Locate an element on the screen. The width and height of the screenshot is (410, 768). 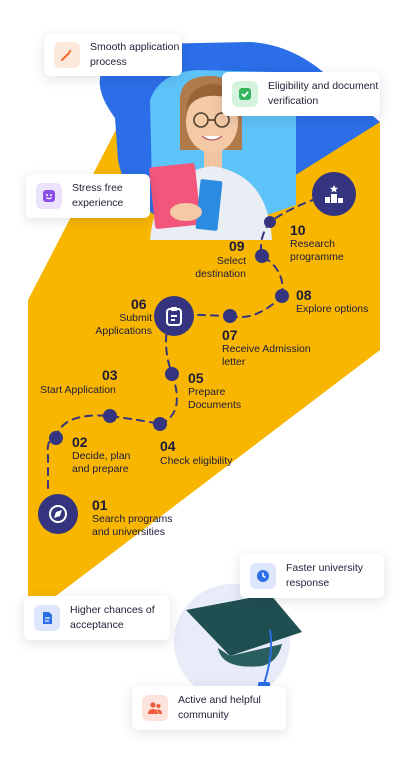
card-faster-response: Faster university response is located at coordinates (312, 576).